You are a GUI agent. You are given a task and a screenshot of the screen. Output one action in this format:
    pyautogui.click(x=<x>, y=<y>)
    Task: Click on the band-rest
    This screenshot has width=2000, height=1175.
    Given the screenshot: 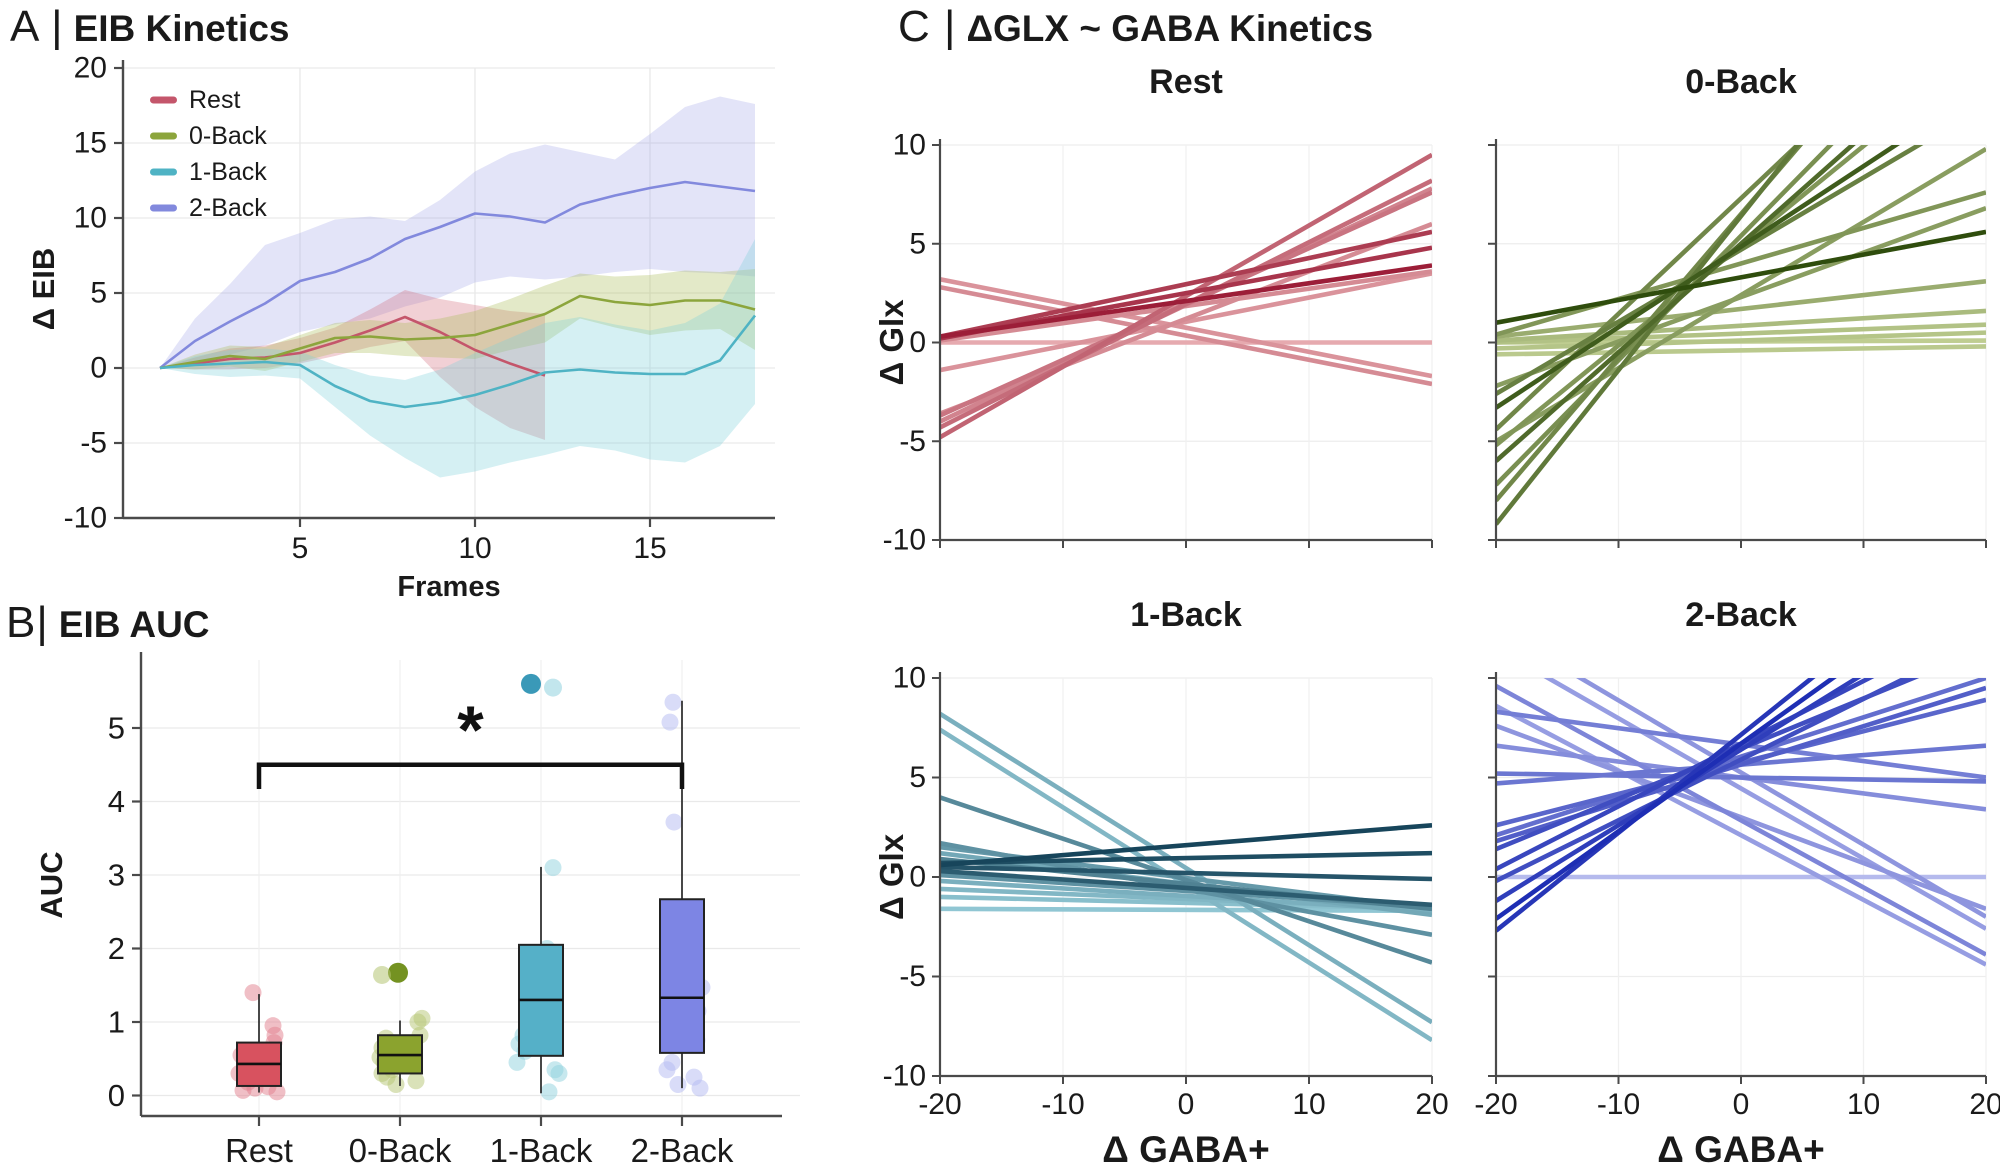 What is the action you would take?
    pyautogui.click(x=352, y=365)
    